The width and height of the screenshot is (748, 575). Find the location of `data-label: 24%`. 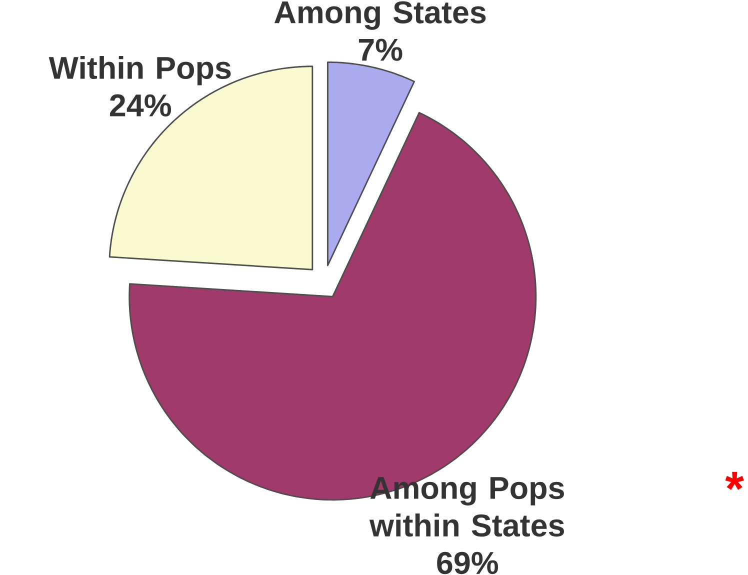

data-label: 24% is located at coordinates (141, 105).